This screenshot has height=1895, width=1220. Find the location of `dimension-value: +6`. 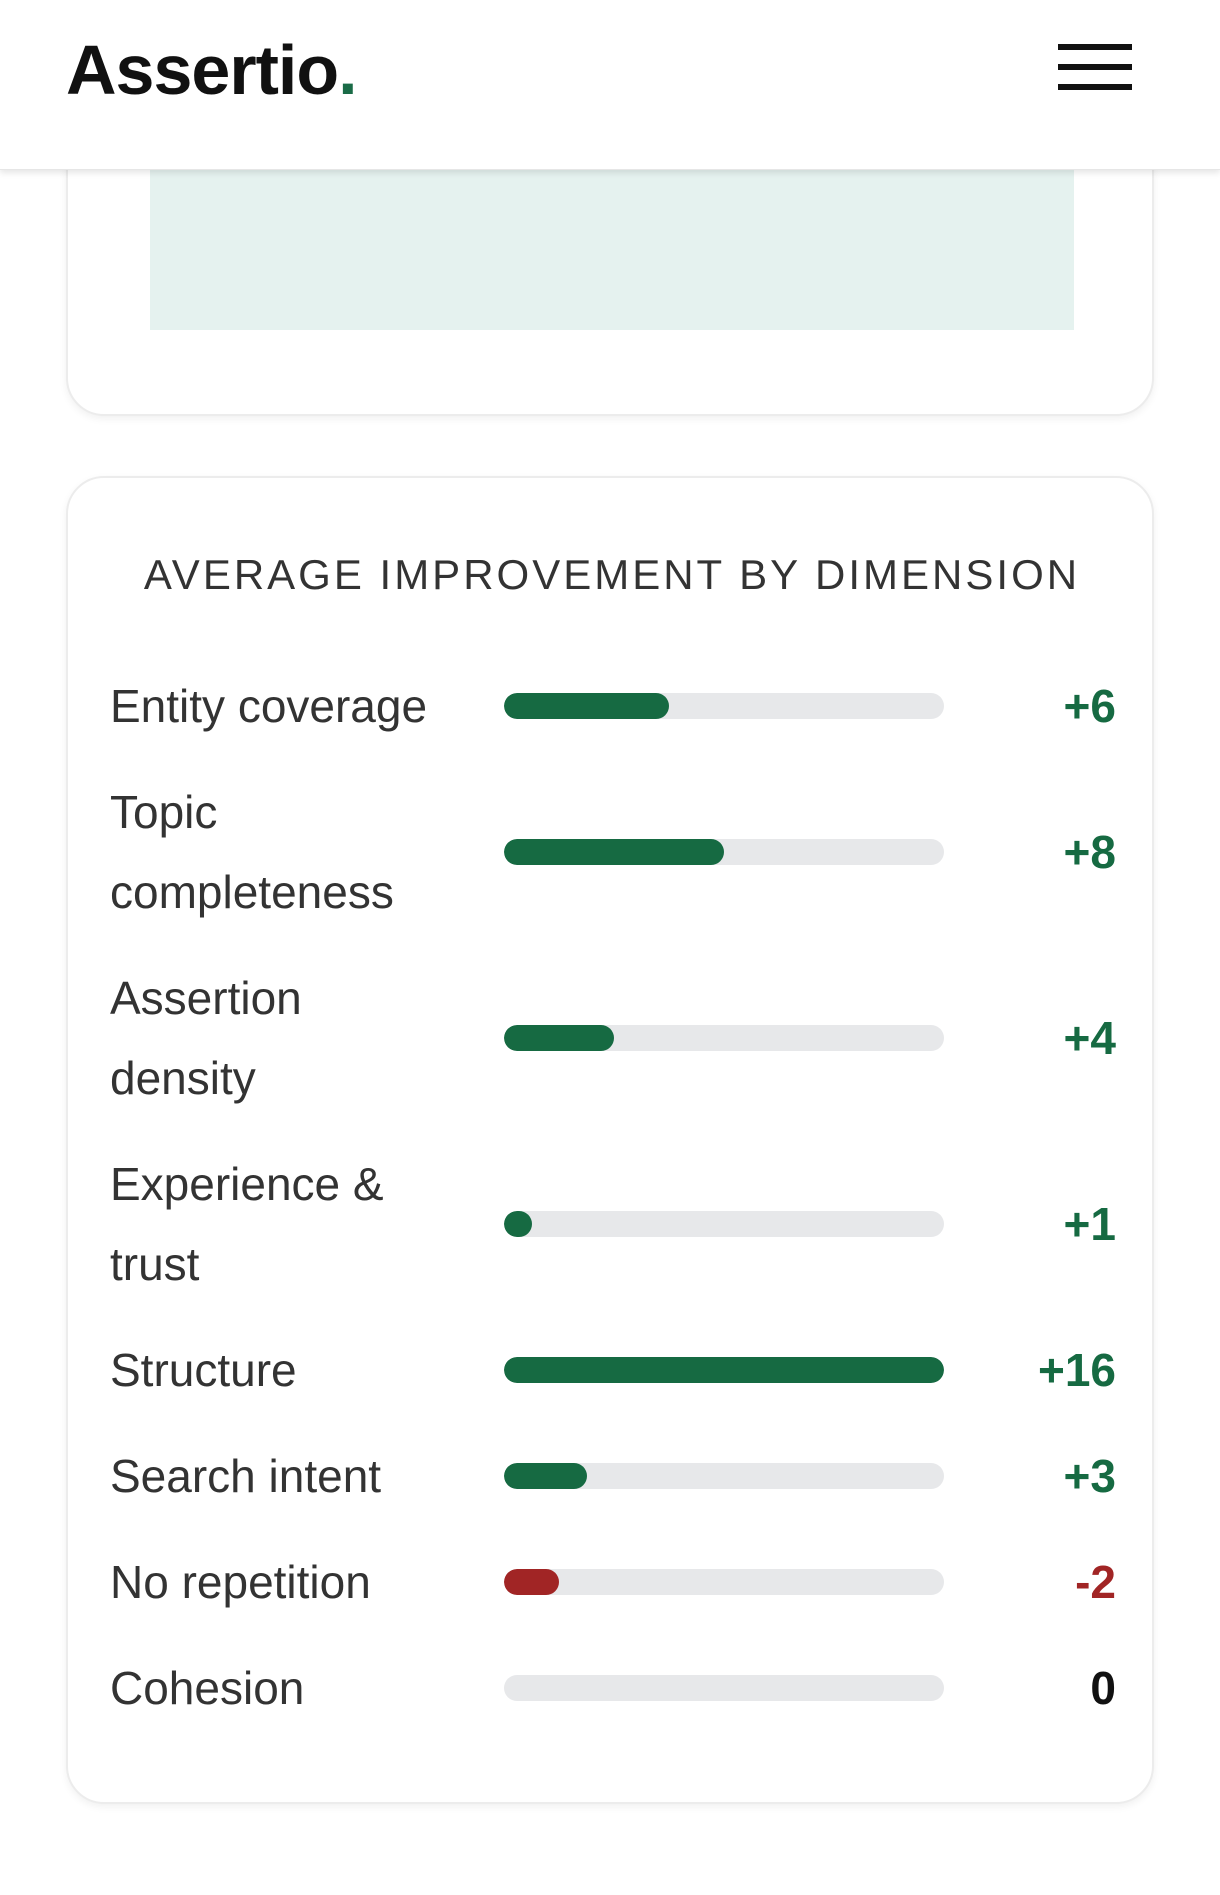

dimension-value: +6 is located at coordinates (1089, 706).